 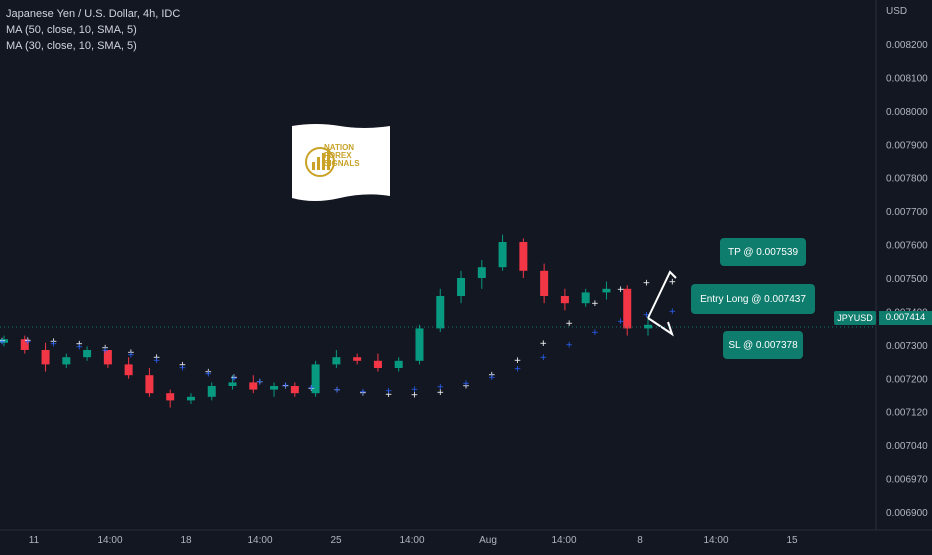 I want to click on tp-arrow, so click(x=662, y=294).